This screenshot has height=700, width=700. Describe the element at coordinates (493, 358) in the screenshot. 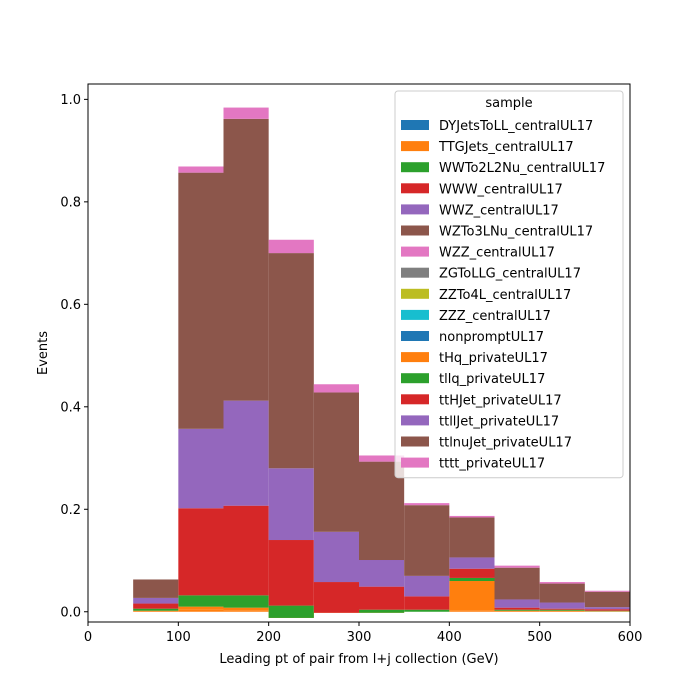

I see `legend-label: tHq_privateUL17` at that location.